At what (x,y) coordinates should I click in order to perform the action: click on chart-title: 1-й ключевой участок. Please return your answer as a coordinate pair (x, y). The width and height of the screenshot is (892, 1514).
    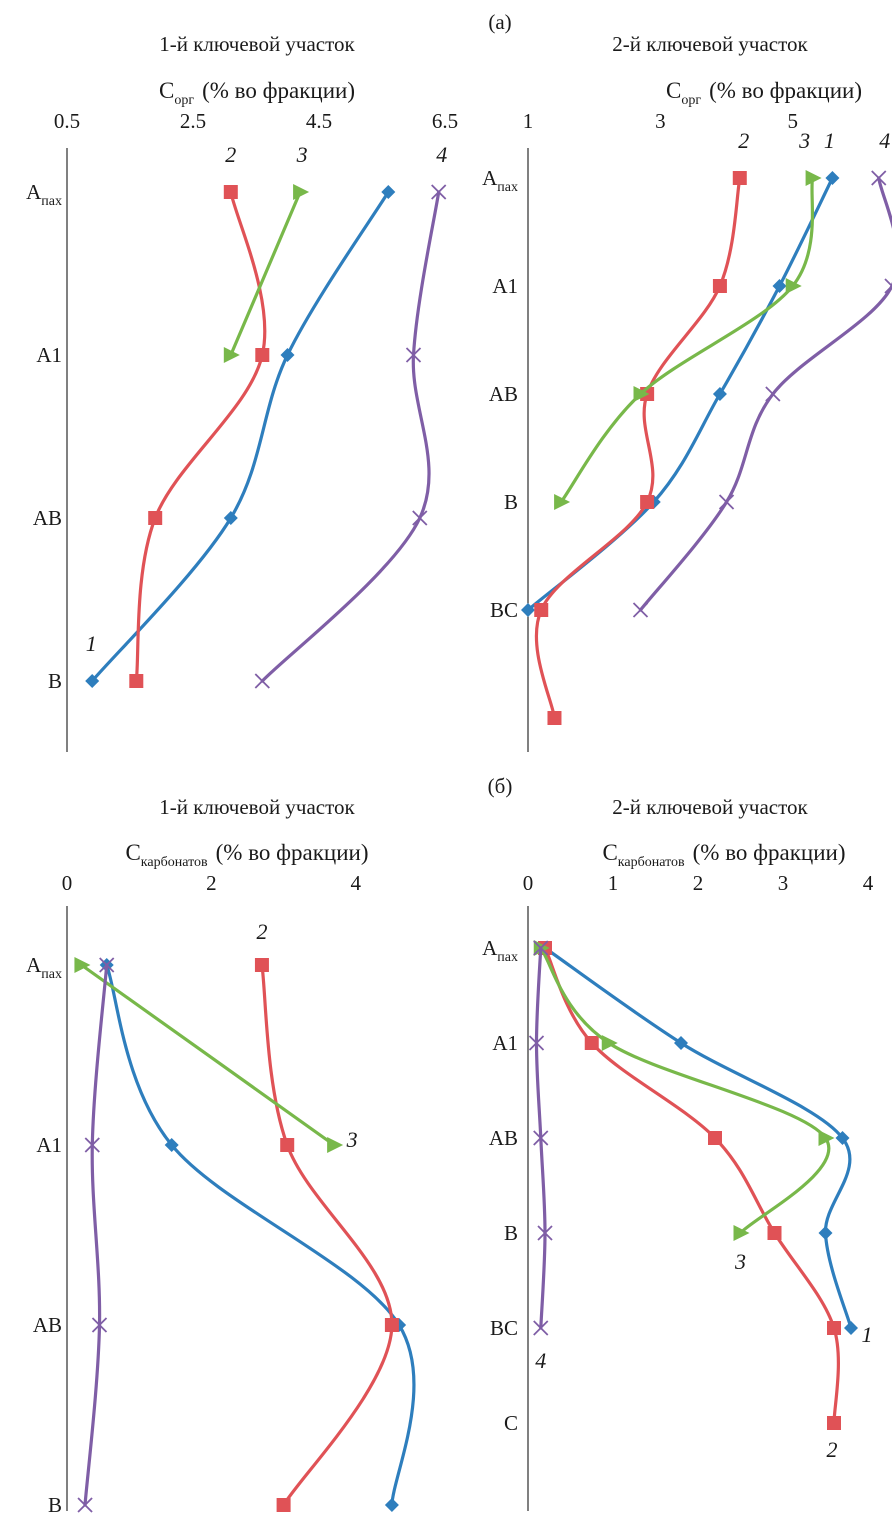
    Looking at the image, I should click on (257, 807).